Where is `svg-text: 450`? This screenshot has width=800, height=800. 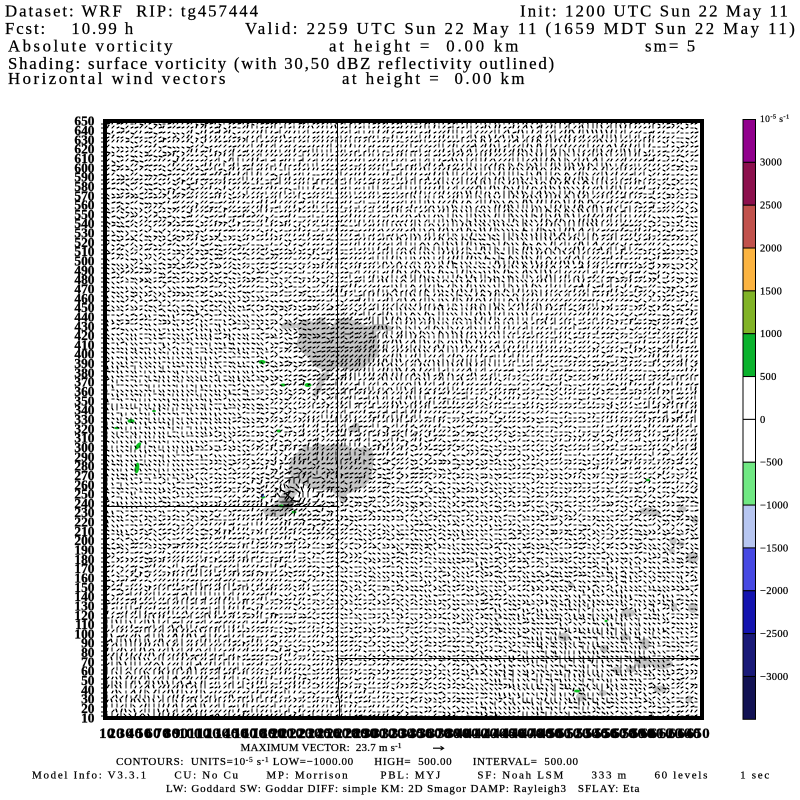
svg-text: 450 is located at coordinates (514, 733).